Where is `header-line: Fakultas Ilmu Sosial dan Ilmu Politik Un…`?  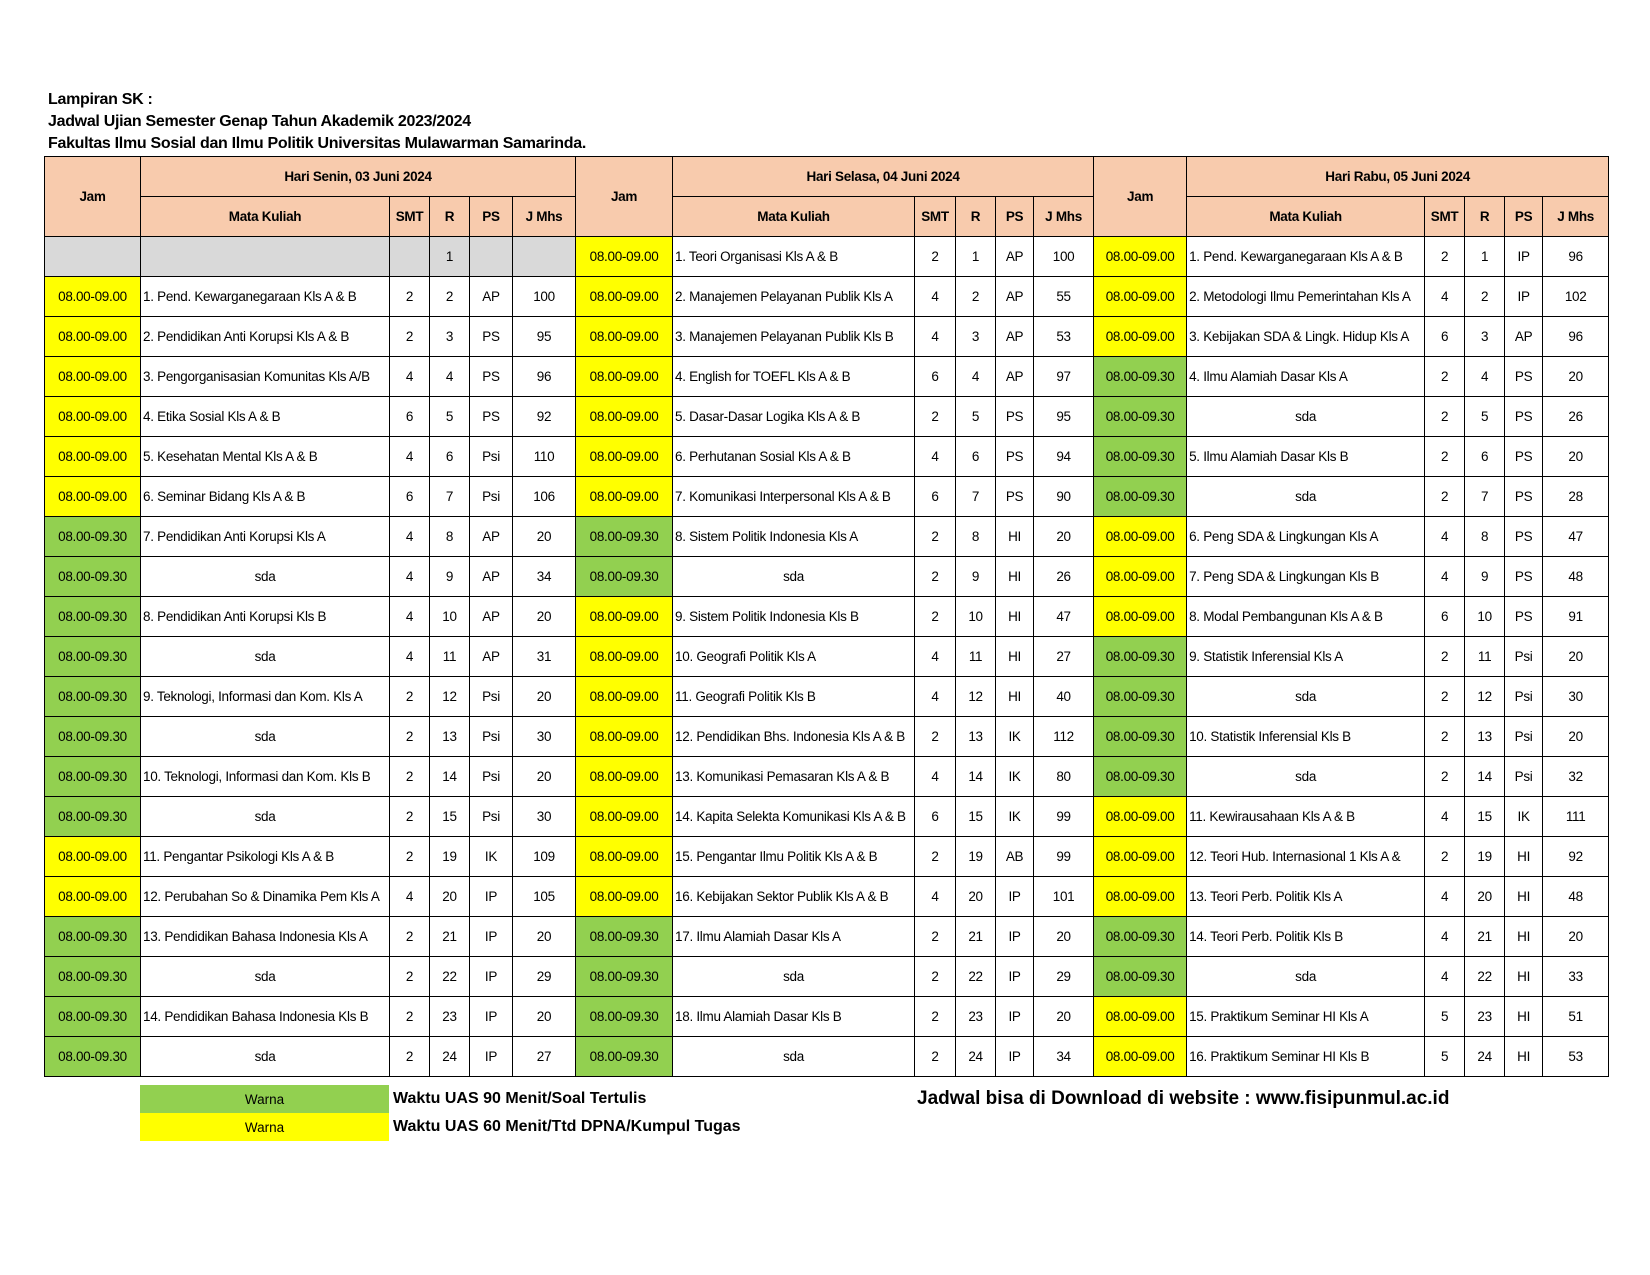
header-line: Fakultas Ilmu Sosial dan Ilmu Politik Un… is located at coordinates (317, 143).